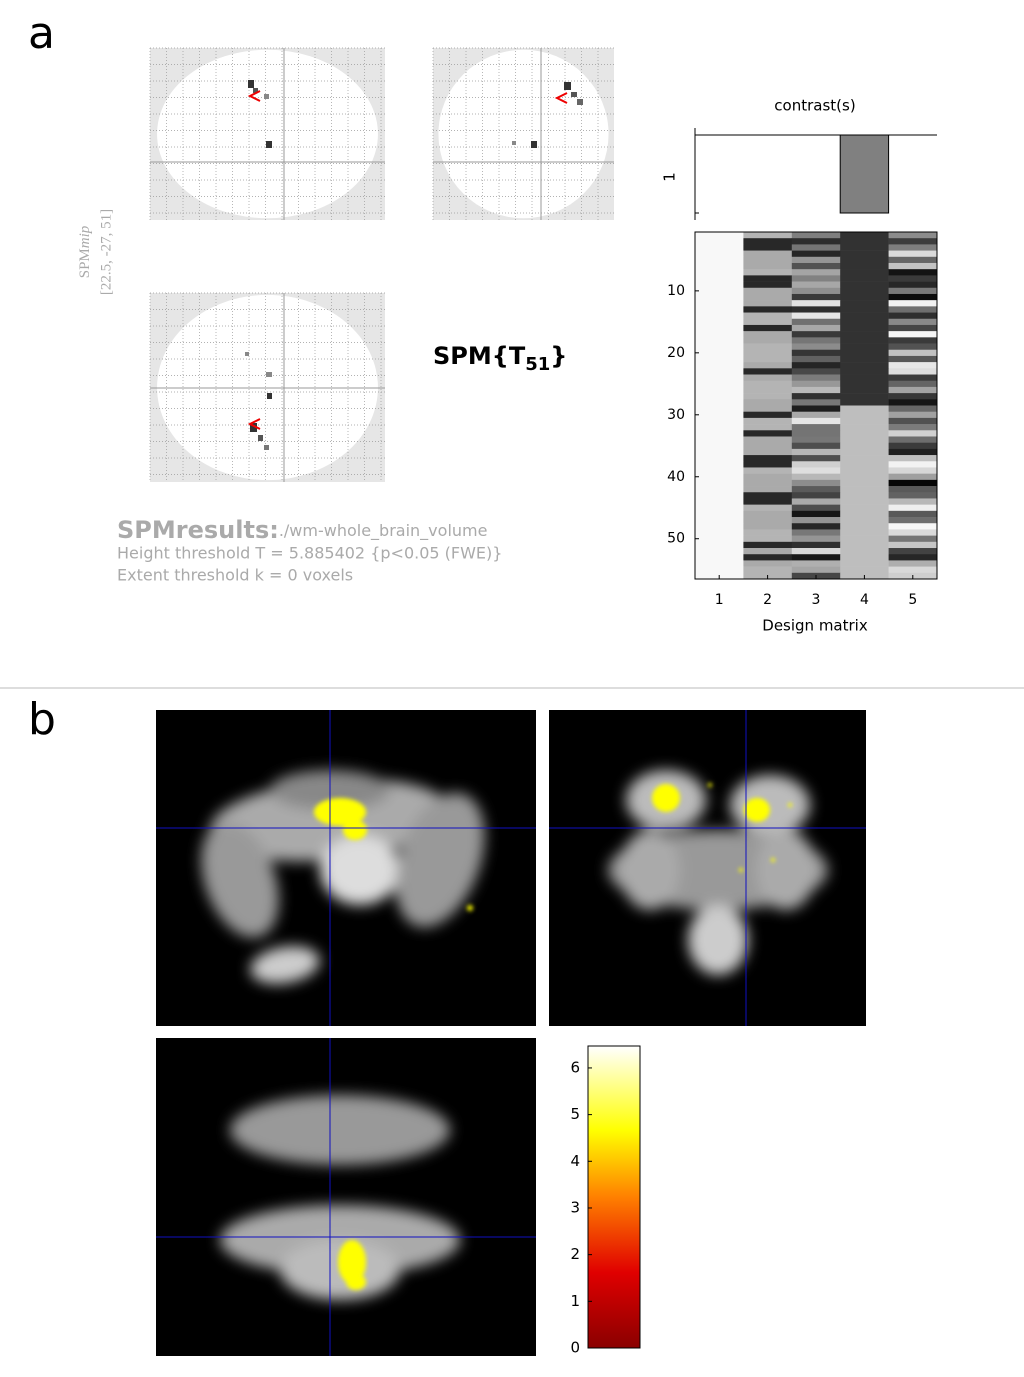 This screenshot has width=1024, height=1377. I want to click on y-tick-label: 50, so click(676, 539).